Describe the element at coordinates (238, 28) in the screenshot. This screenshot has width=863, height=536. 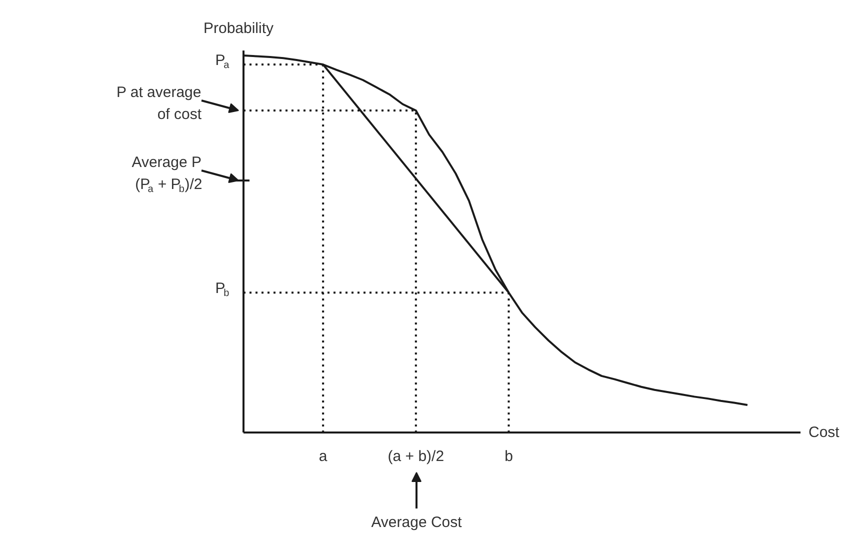
I see `y-axis-title: Probability` at that location.